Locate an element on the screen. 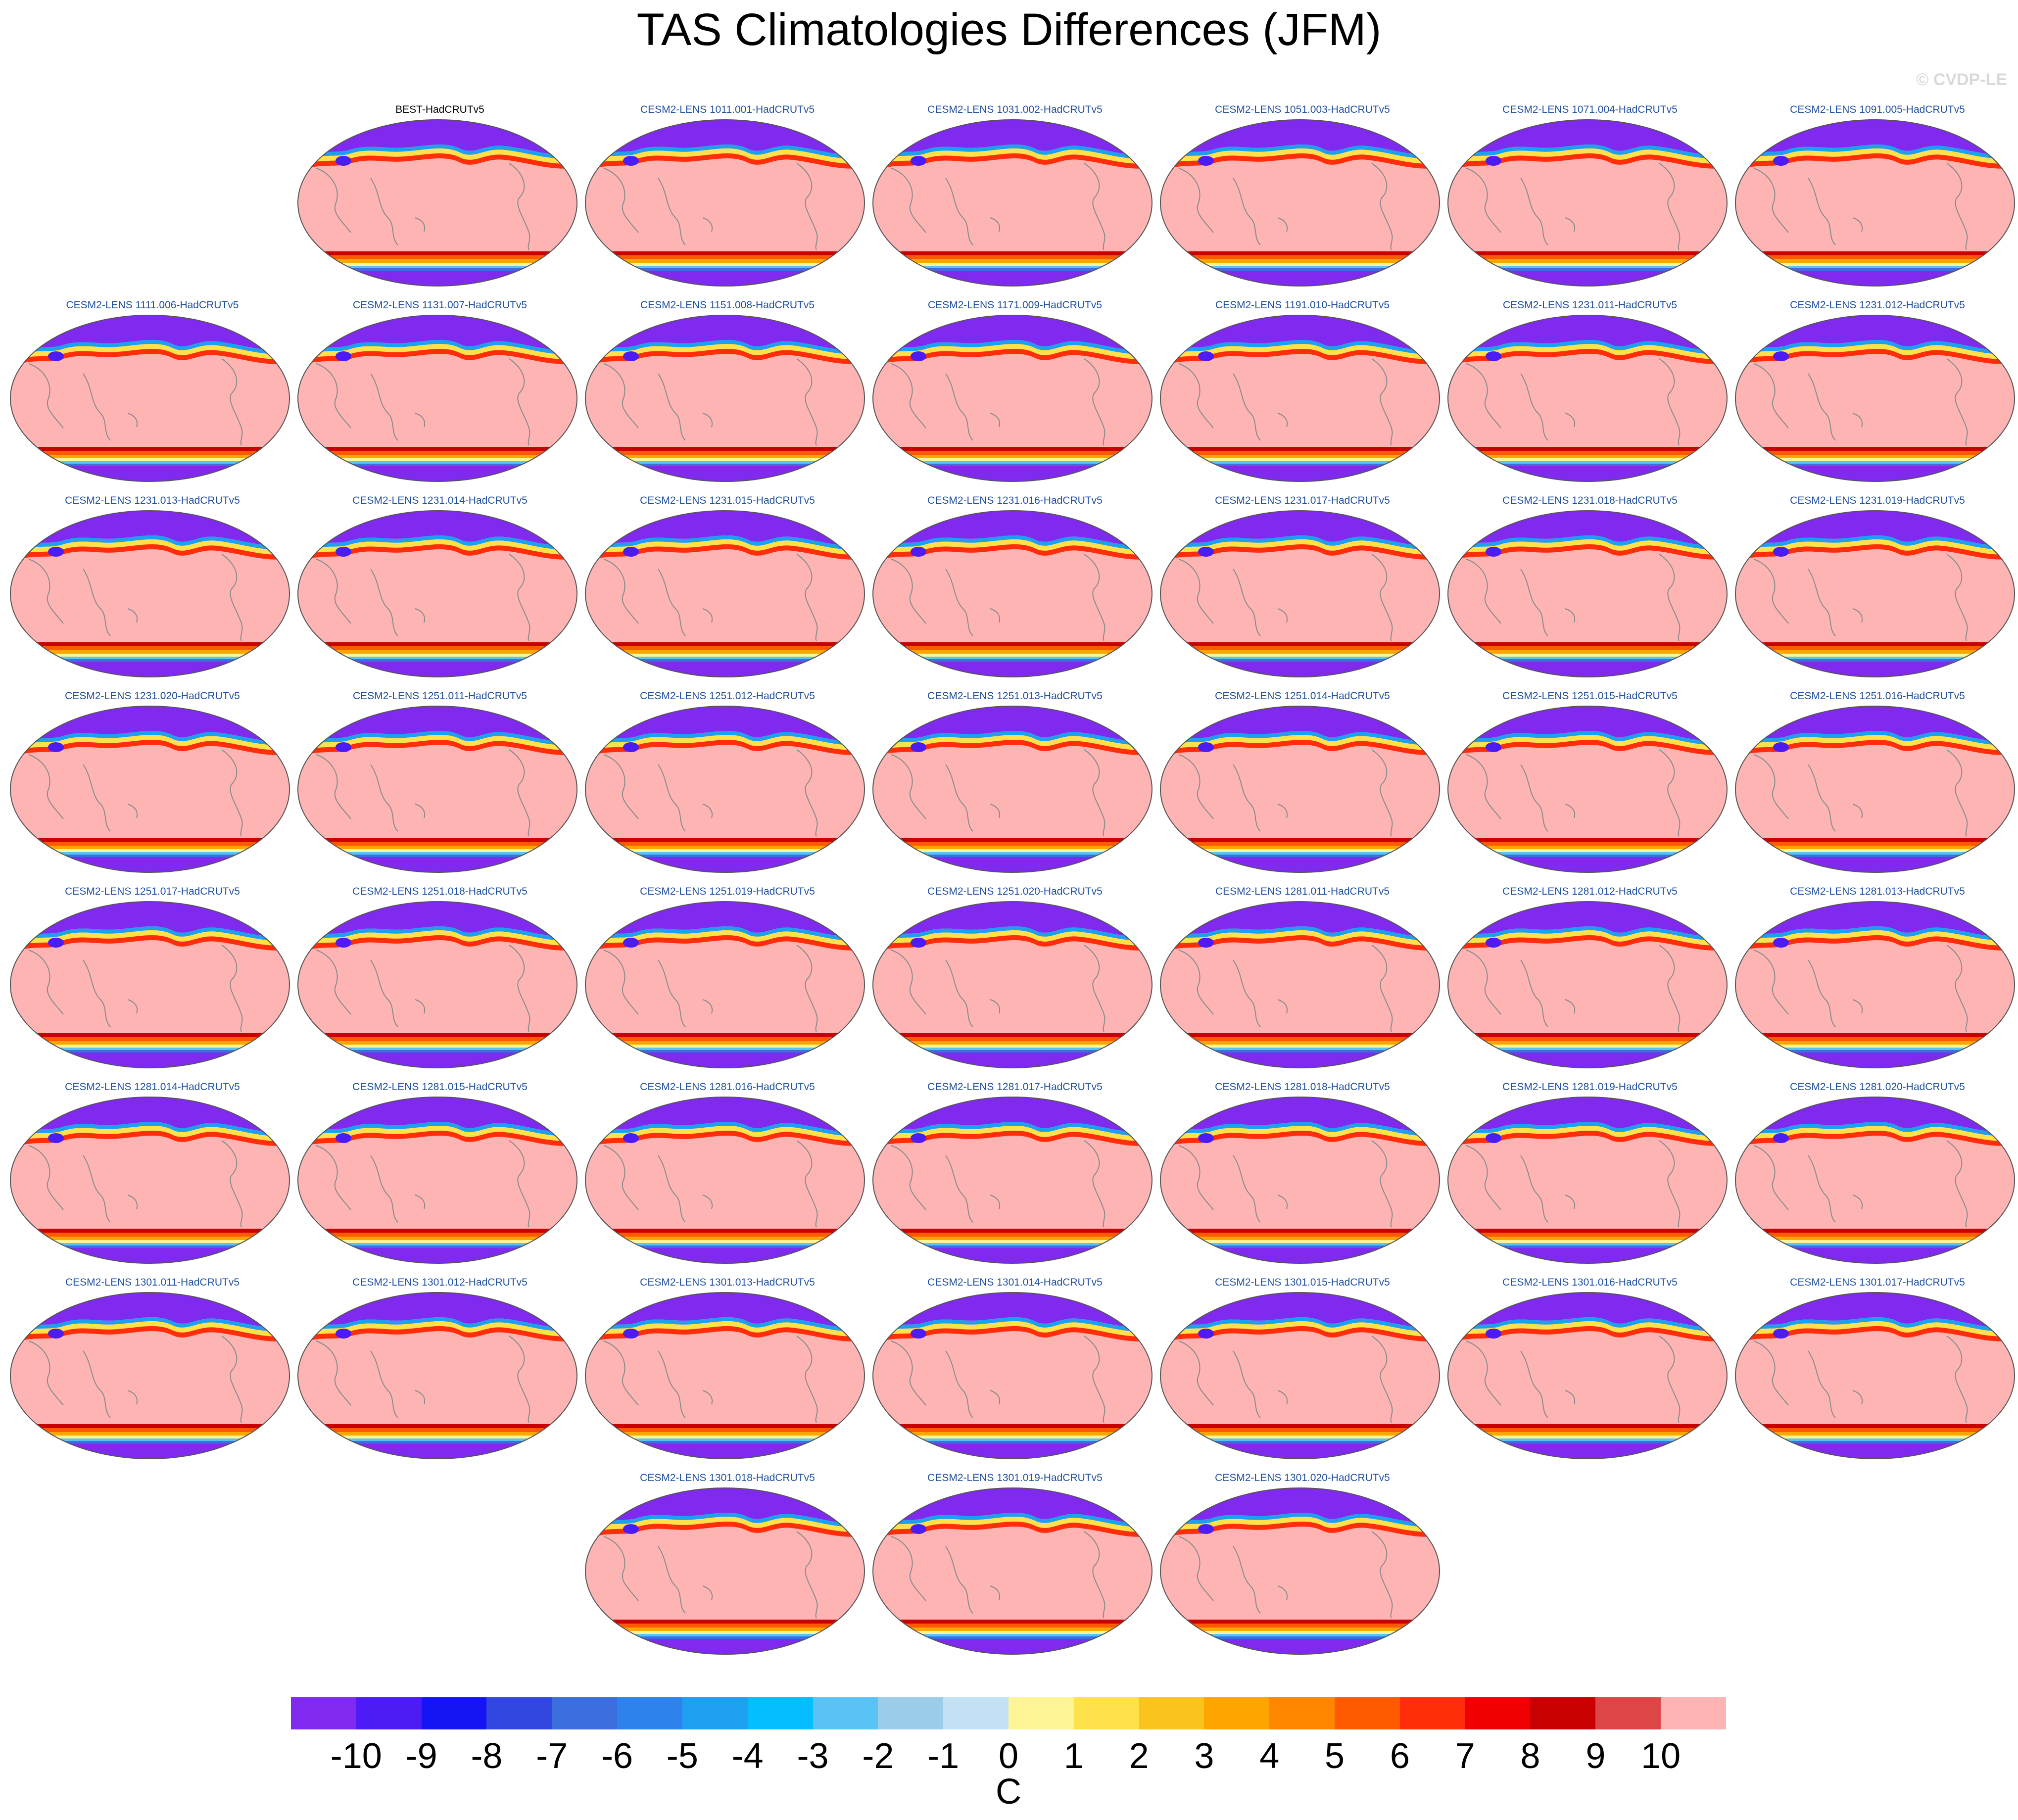 The height and width of the screenshot is (1820, 2018). map-panel: CESM2-LENS 1281.015-HadCRUTv5 is located at coordinates (439, 1174).